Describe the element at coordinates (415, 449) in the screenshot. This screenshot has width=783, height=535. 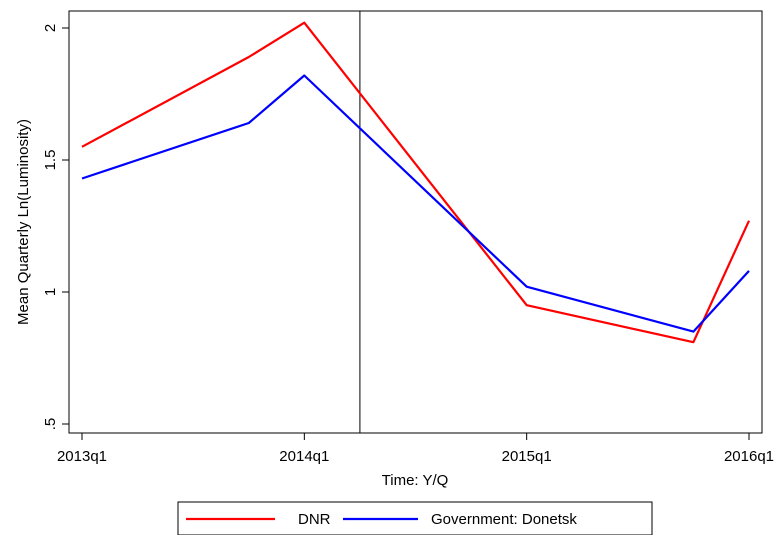
I see `x-axis: 2013q1 2014q1 2015q1 2016q1` at that location.